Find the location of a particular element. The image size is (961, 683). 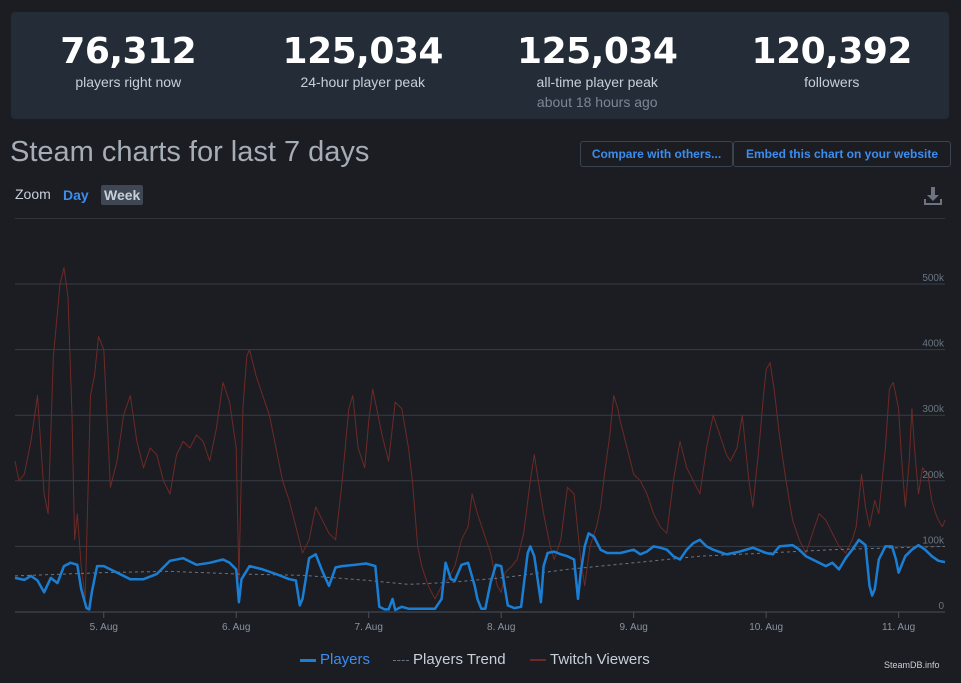

stat-24h-peak: 125,034 24-hour player peak is located at coordinates (363, 65).